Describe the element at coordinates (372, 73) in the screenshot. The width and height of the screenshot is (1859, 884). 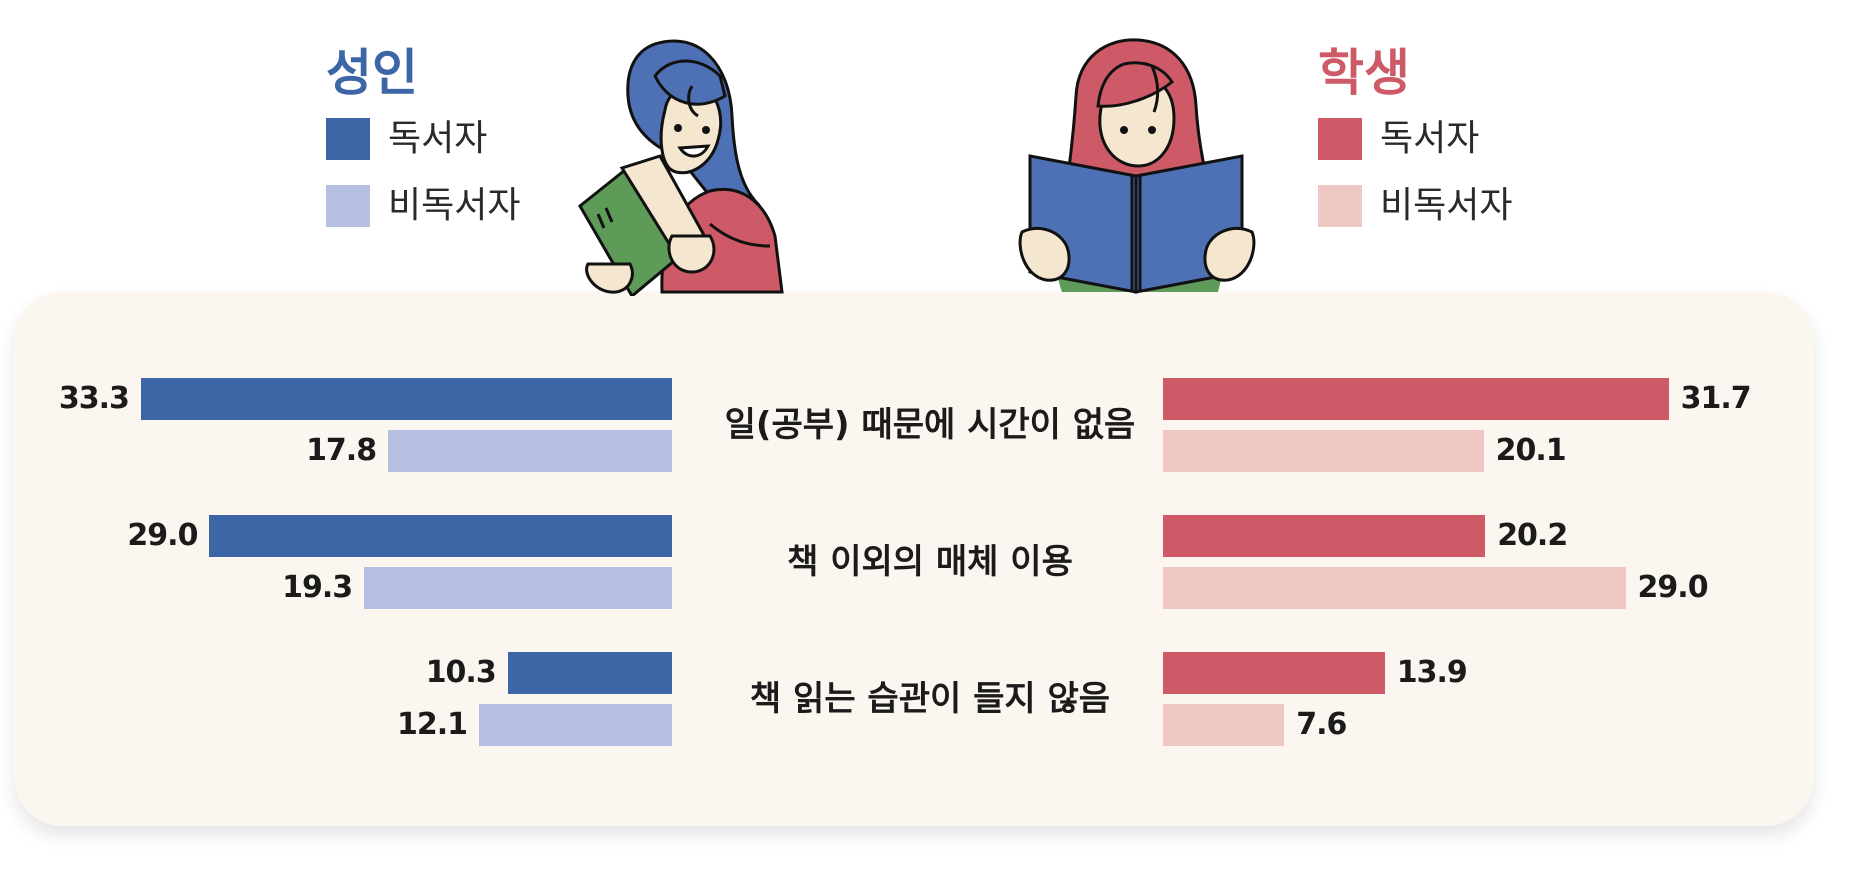
I see `legend-title-adult: 성인` at that location.